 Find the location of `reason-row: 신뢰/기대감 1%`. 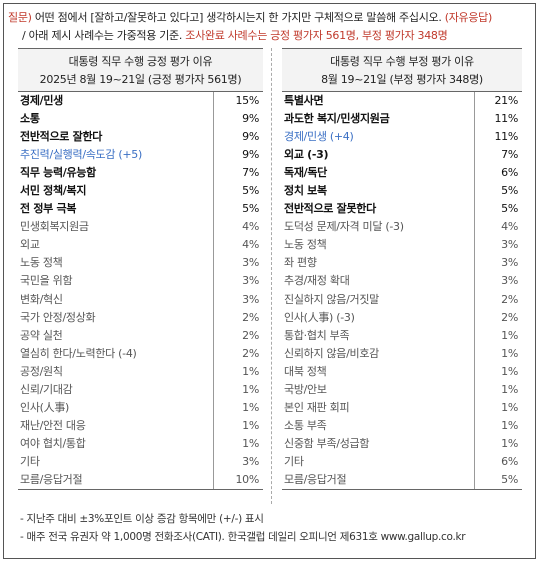

reason-row: 신뢰/기대감 1% is located at coordinates (140, 389).